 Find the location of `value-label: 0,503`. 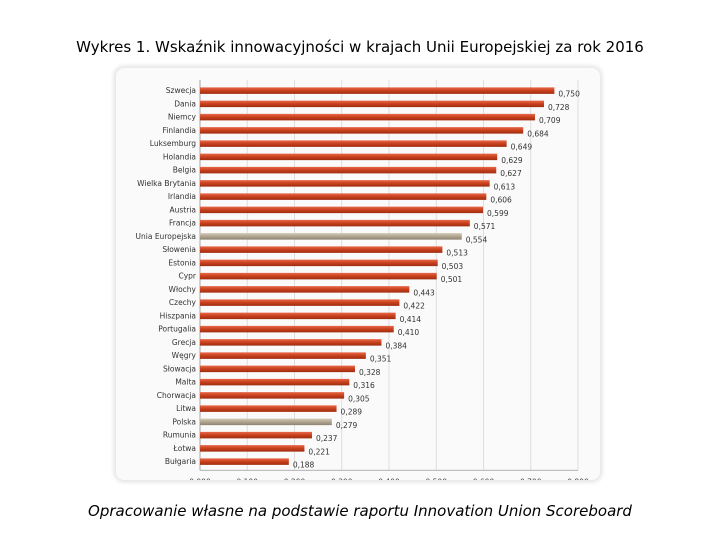

value-label: 0,503 is located at coordinates (453, 266).